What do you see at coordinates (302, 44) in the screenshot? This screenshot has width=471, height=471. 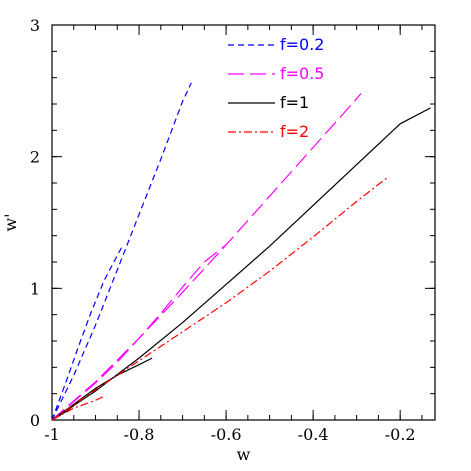 I see `legend-label: f=0.2` at bounding box center [302, 44].